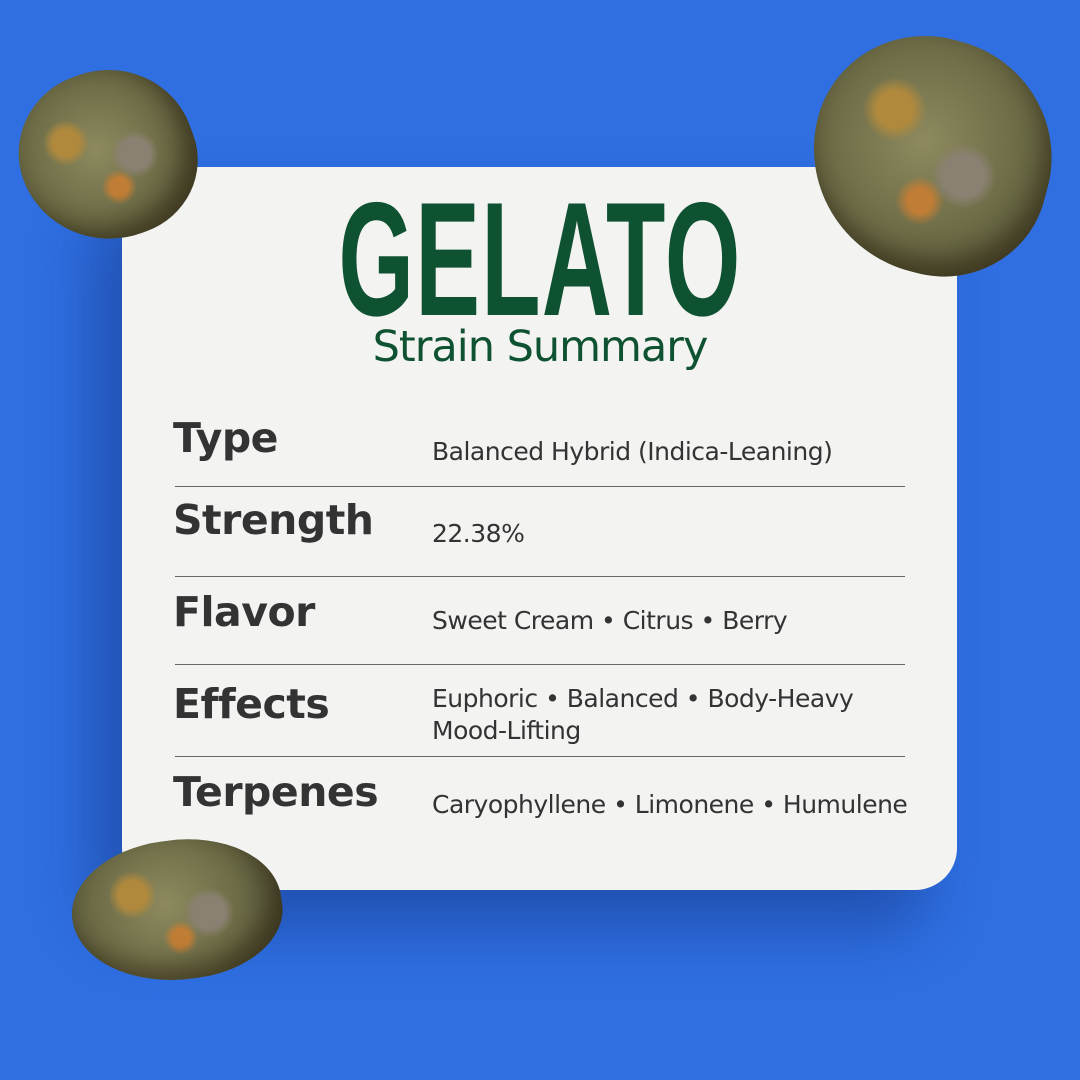 This screenshot has width=1080, height=1080. I want to click on row-label-flavor: Flavor, so click(244, 612).